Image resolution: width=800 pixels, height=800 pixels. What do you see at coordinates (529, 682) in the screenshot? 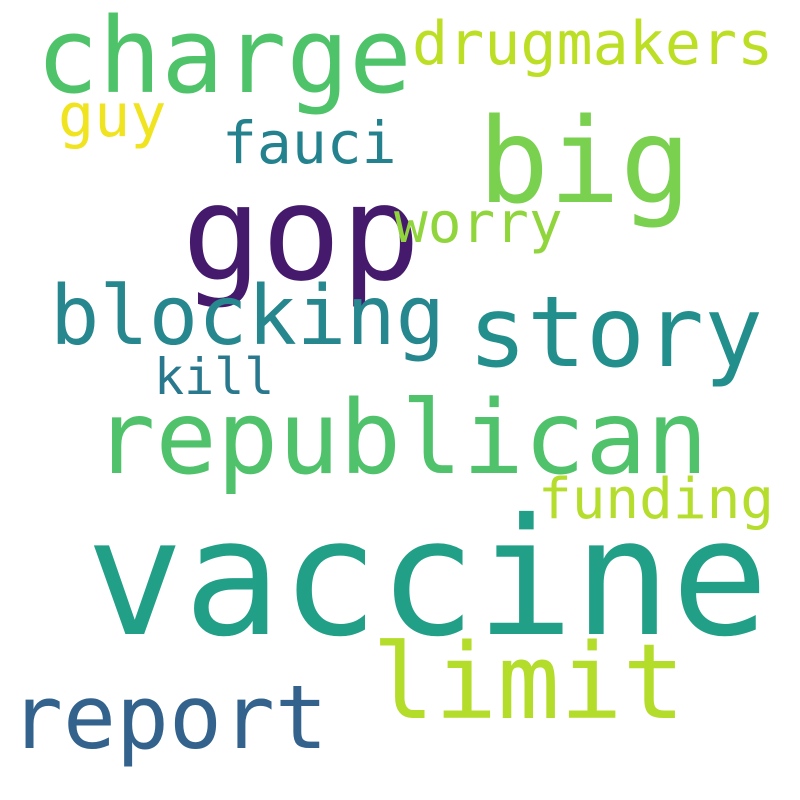
I see `word-limit: limit` at bounding box center [529, 682].